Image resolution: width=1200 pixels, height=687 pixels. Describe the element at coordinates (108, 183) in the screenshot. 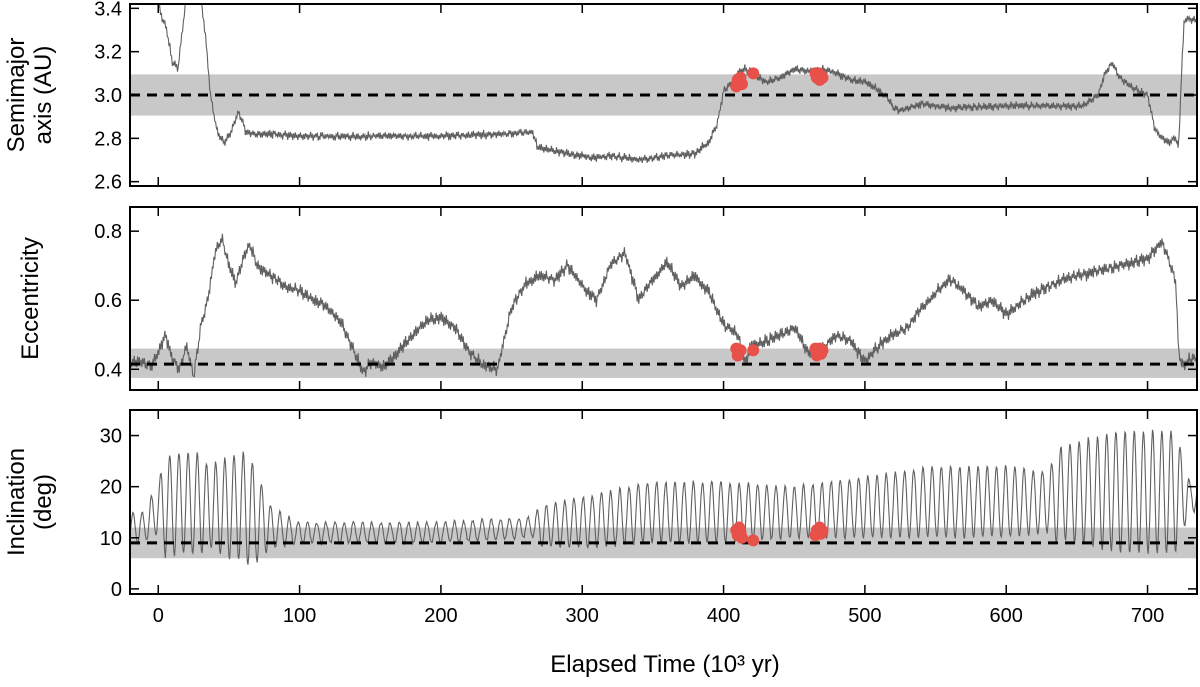

I see `y-tick-label: 2.6` at that location.